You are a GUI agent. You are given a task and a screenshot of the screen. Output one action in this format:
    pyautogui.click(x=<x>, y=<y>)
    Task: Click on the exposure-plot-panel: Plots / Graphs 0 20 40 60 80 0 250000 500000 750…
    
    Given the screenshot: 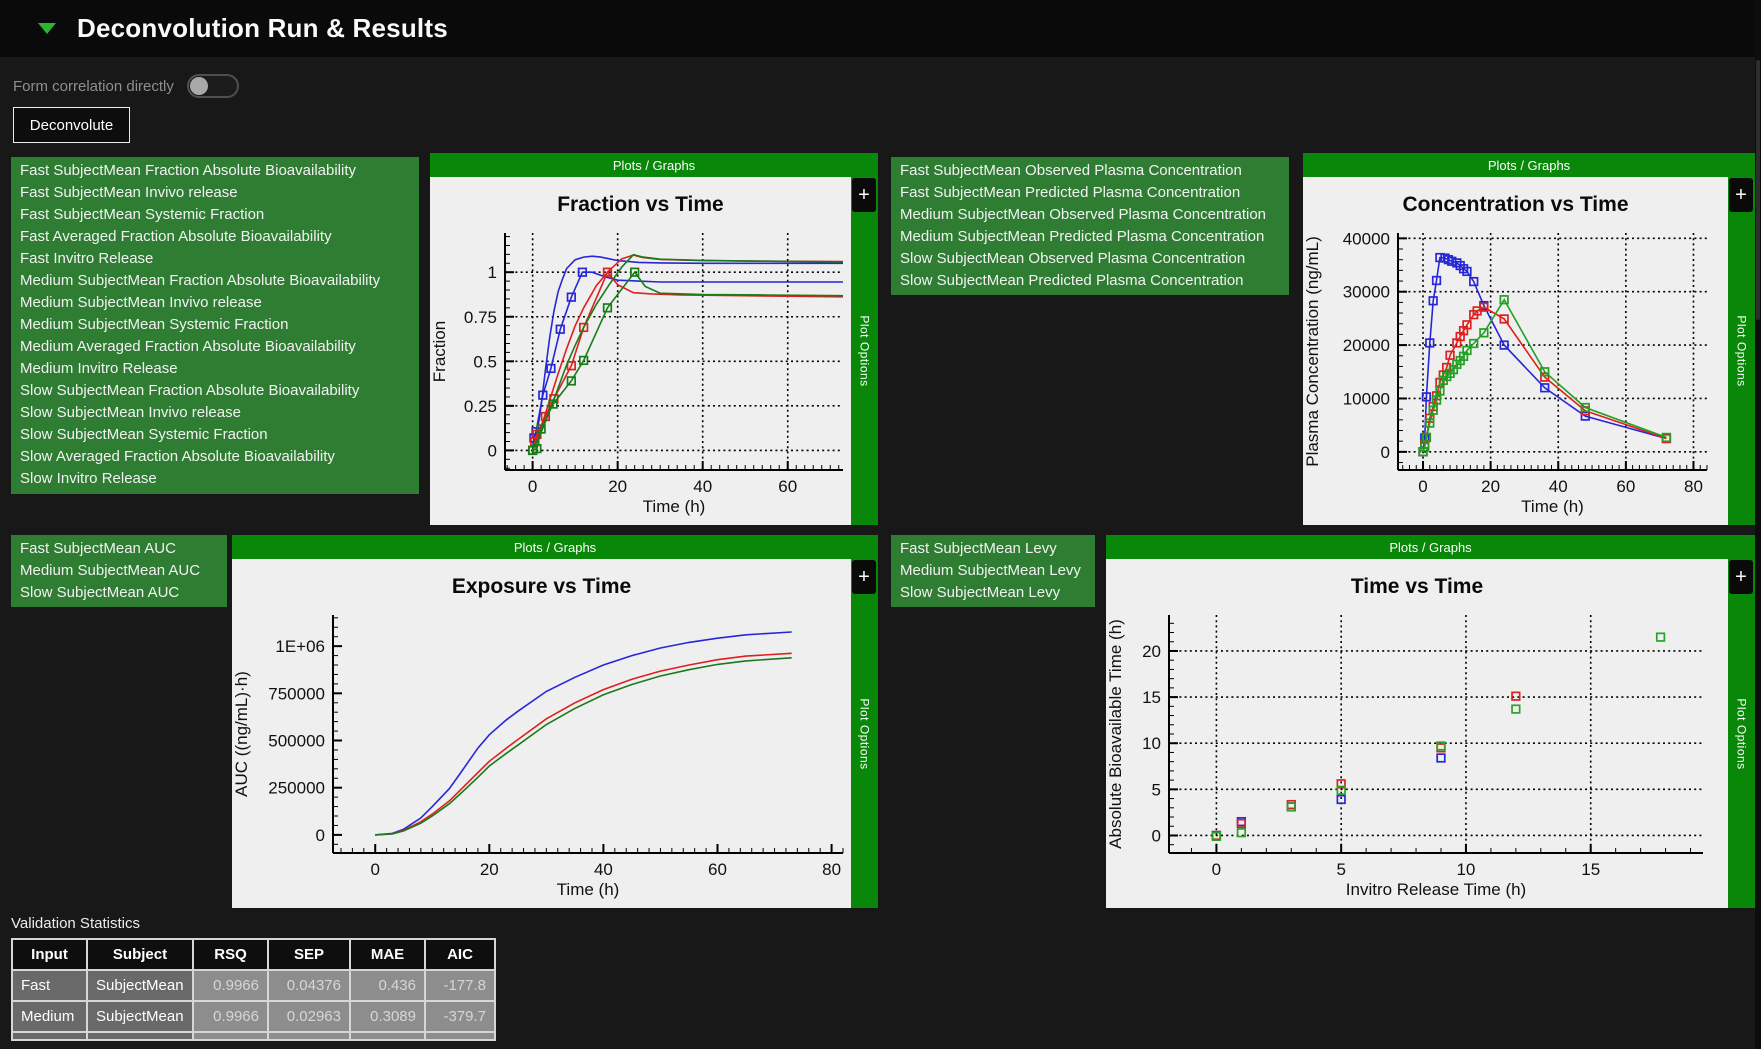 What is the action you would take?
    pyautogui.click(x=555, y=721)
    